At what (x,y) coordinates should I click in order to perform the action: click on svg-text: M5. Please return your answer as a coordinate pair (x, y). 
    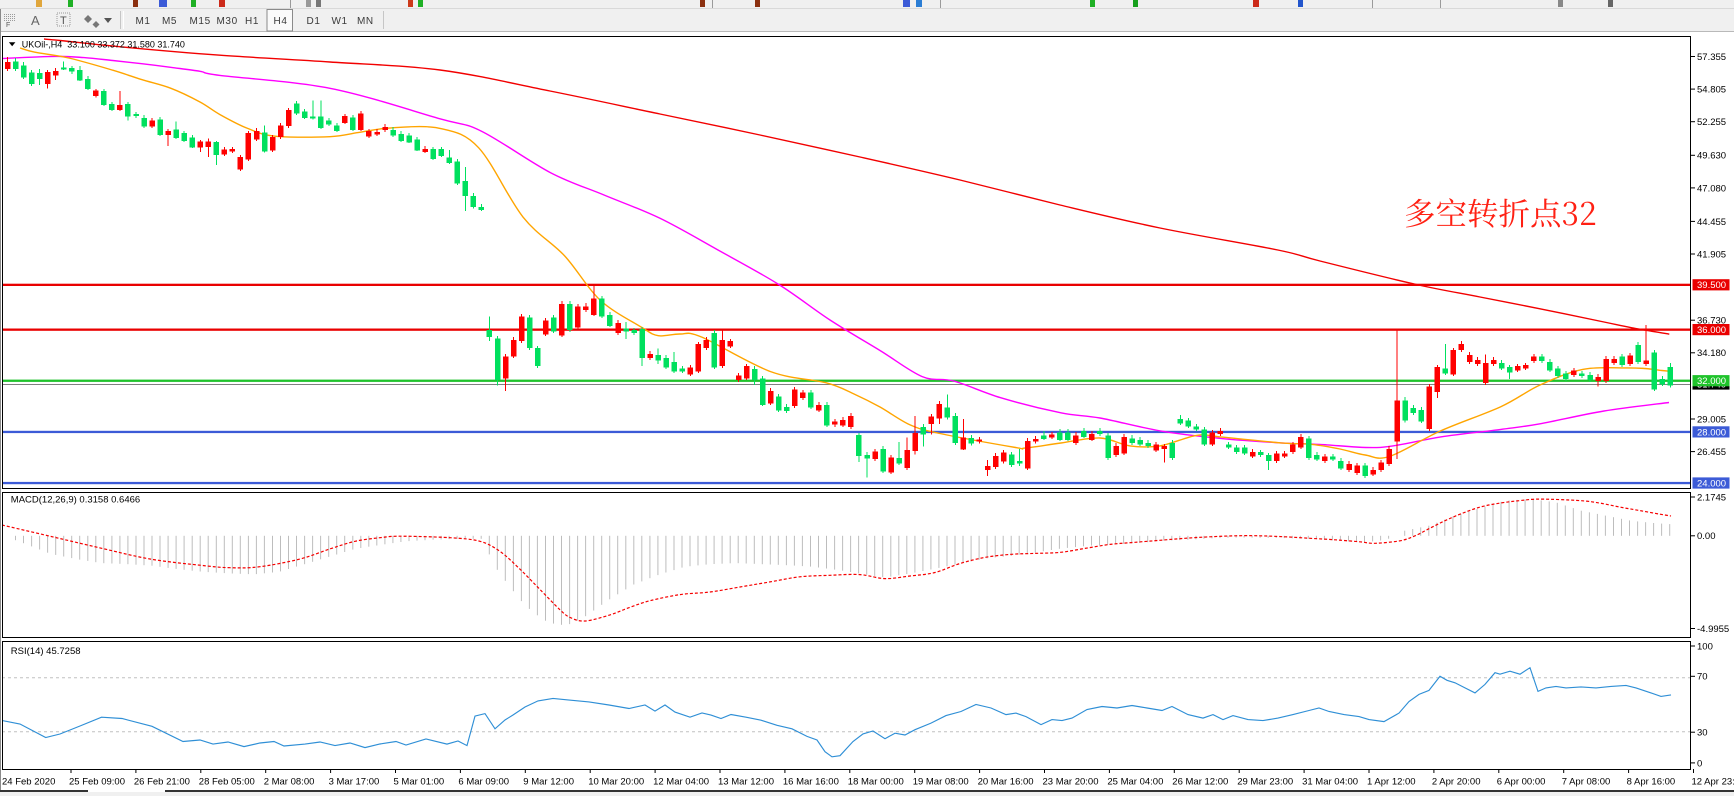
    Looking at the image, I should click on (169, 21).